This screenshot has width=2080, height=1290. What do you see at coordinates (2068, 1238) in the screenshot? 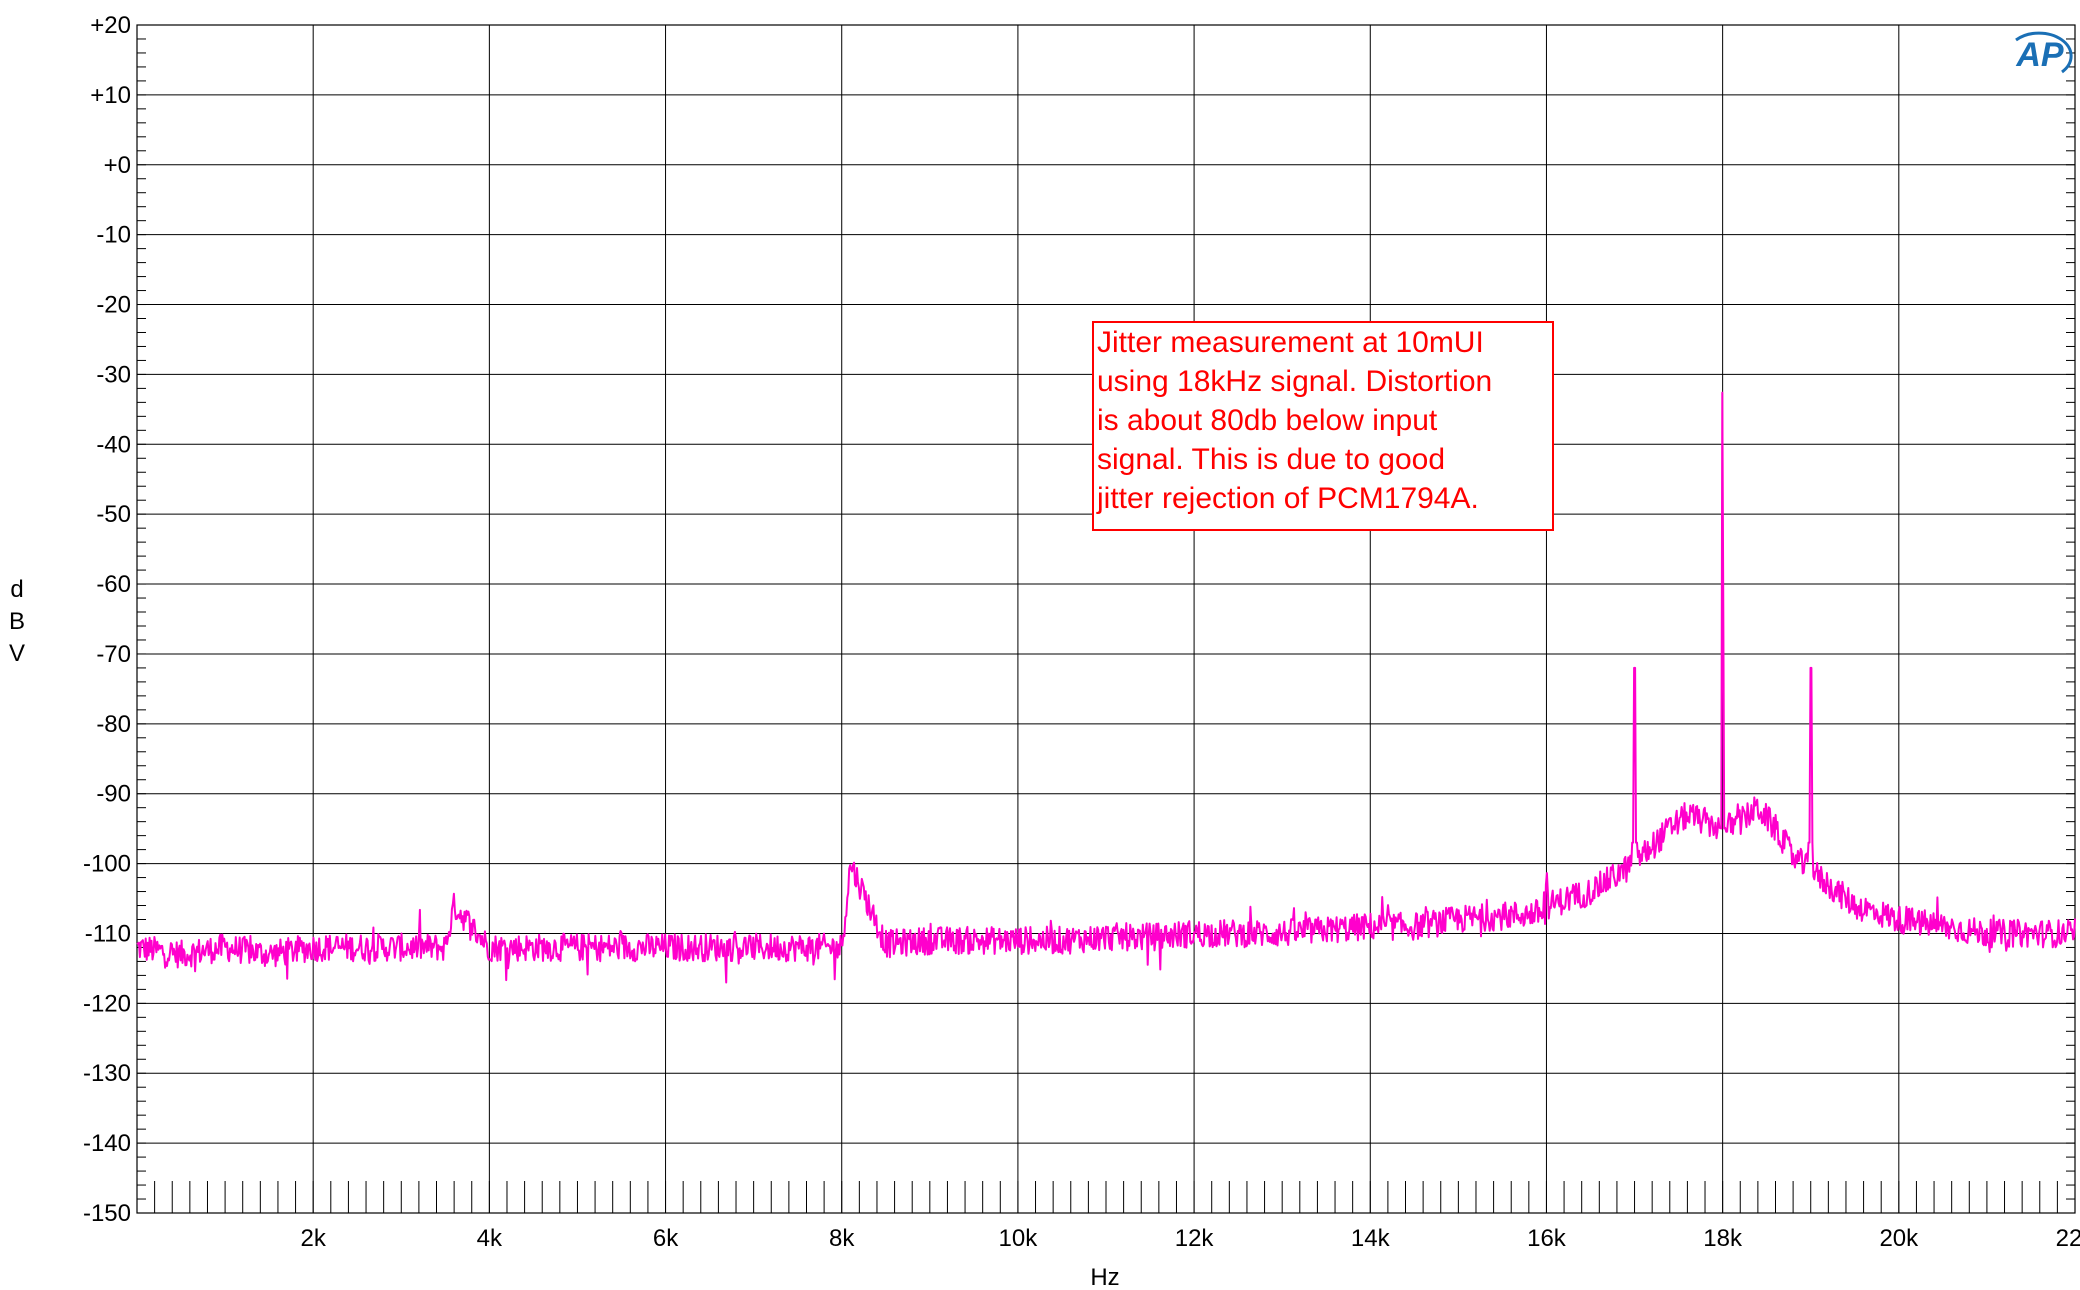
I see `x-tick-label: 22k` at bounding box center [2068, 1238].